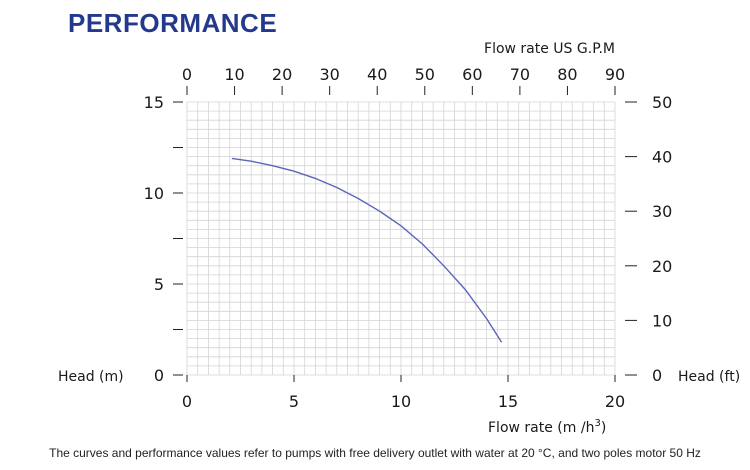  I want to click on x2-tick-label: 50, so click(425, 74).